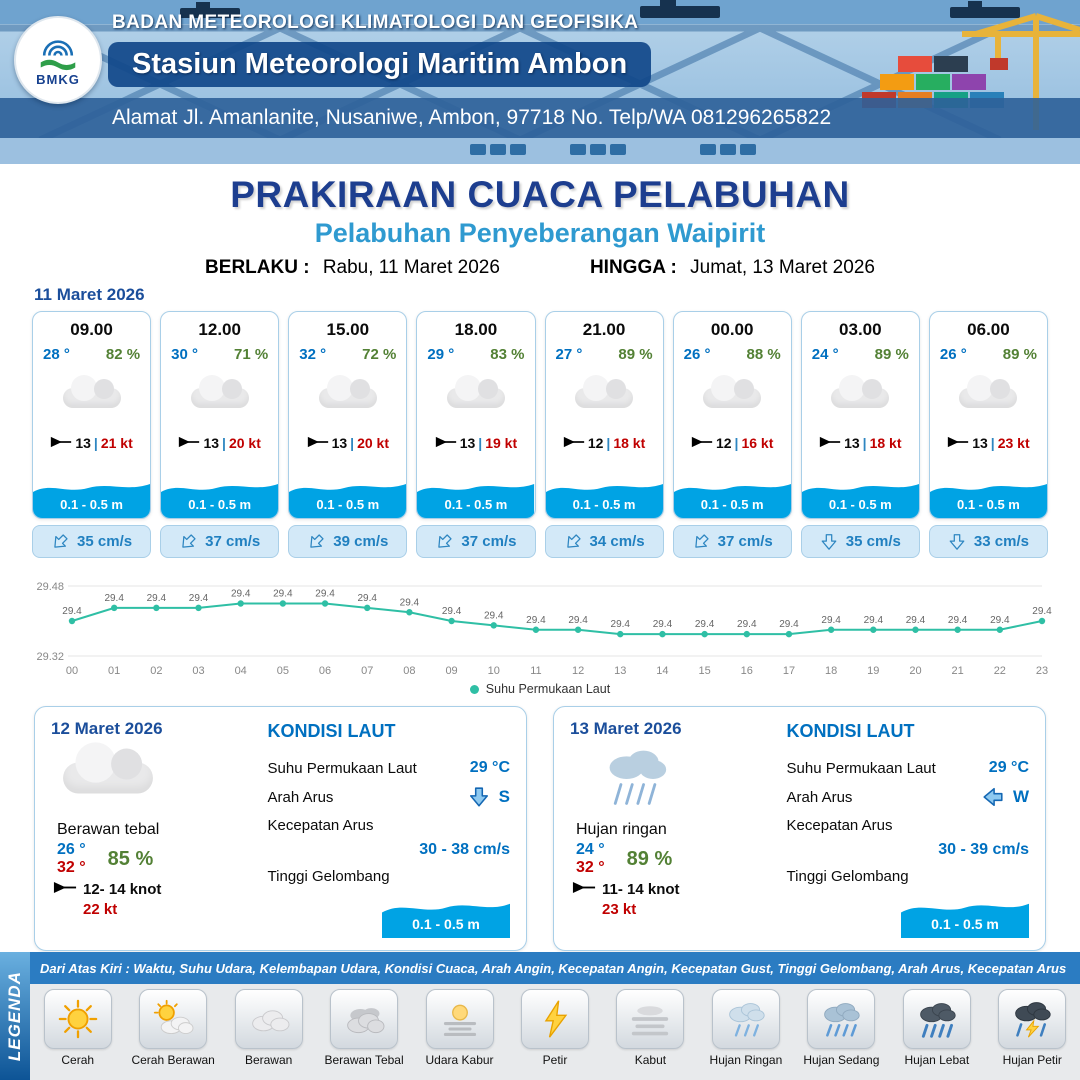 The width and height of the screenshot is (1080, 1080). What do you see at coordinates (476, 434) in the screenshot?
I see `forecast-column: 18.00 29 ° 83 % 13 | 19 kt 0.1 - 0.5 m` at bounding box center [476, 434].